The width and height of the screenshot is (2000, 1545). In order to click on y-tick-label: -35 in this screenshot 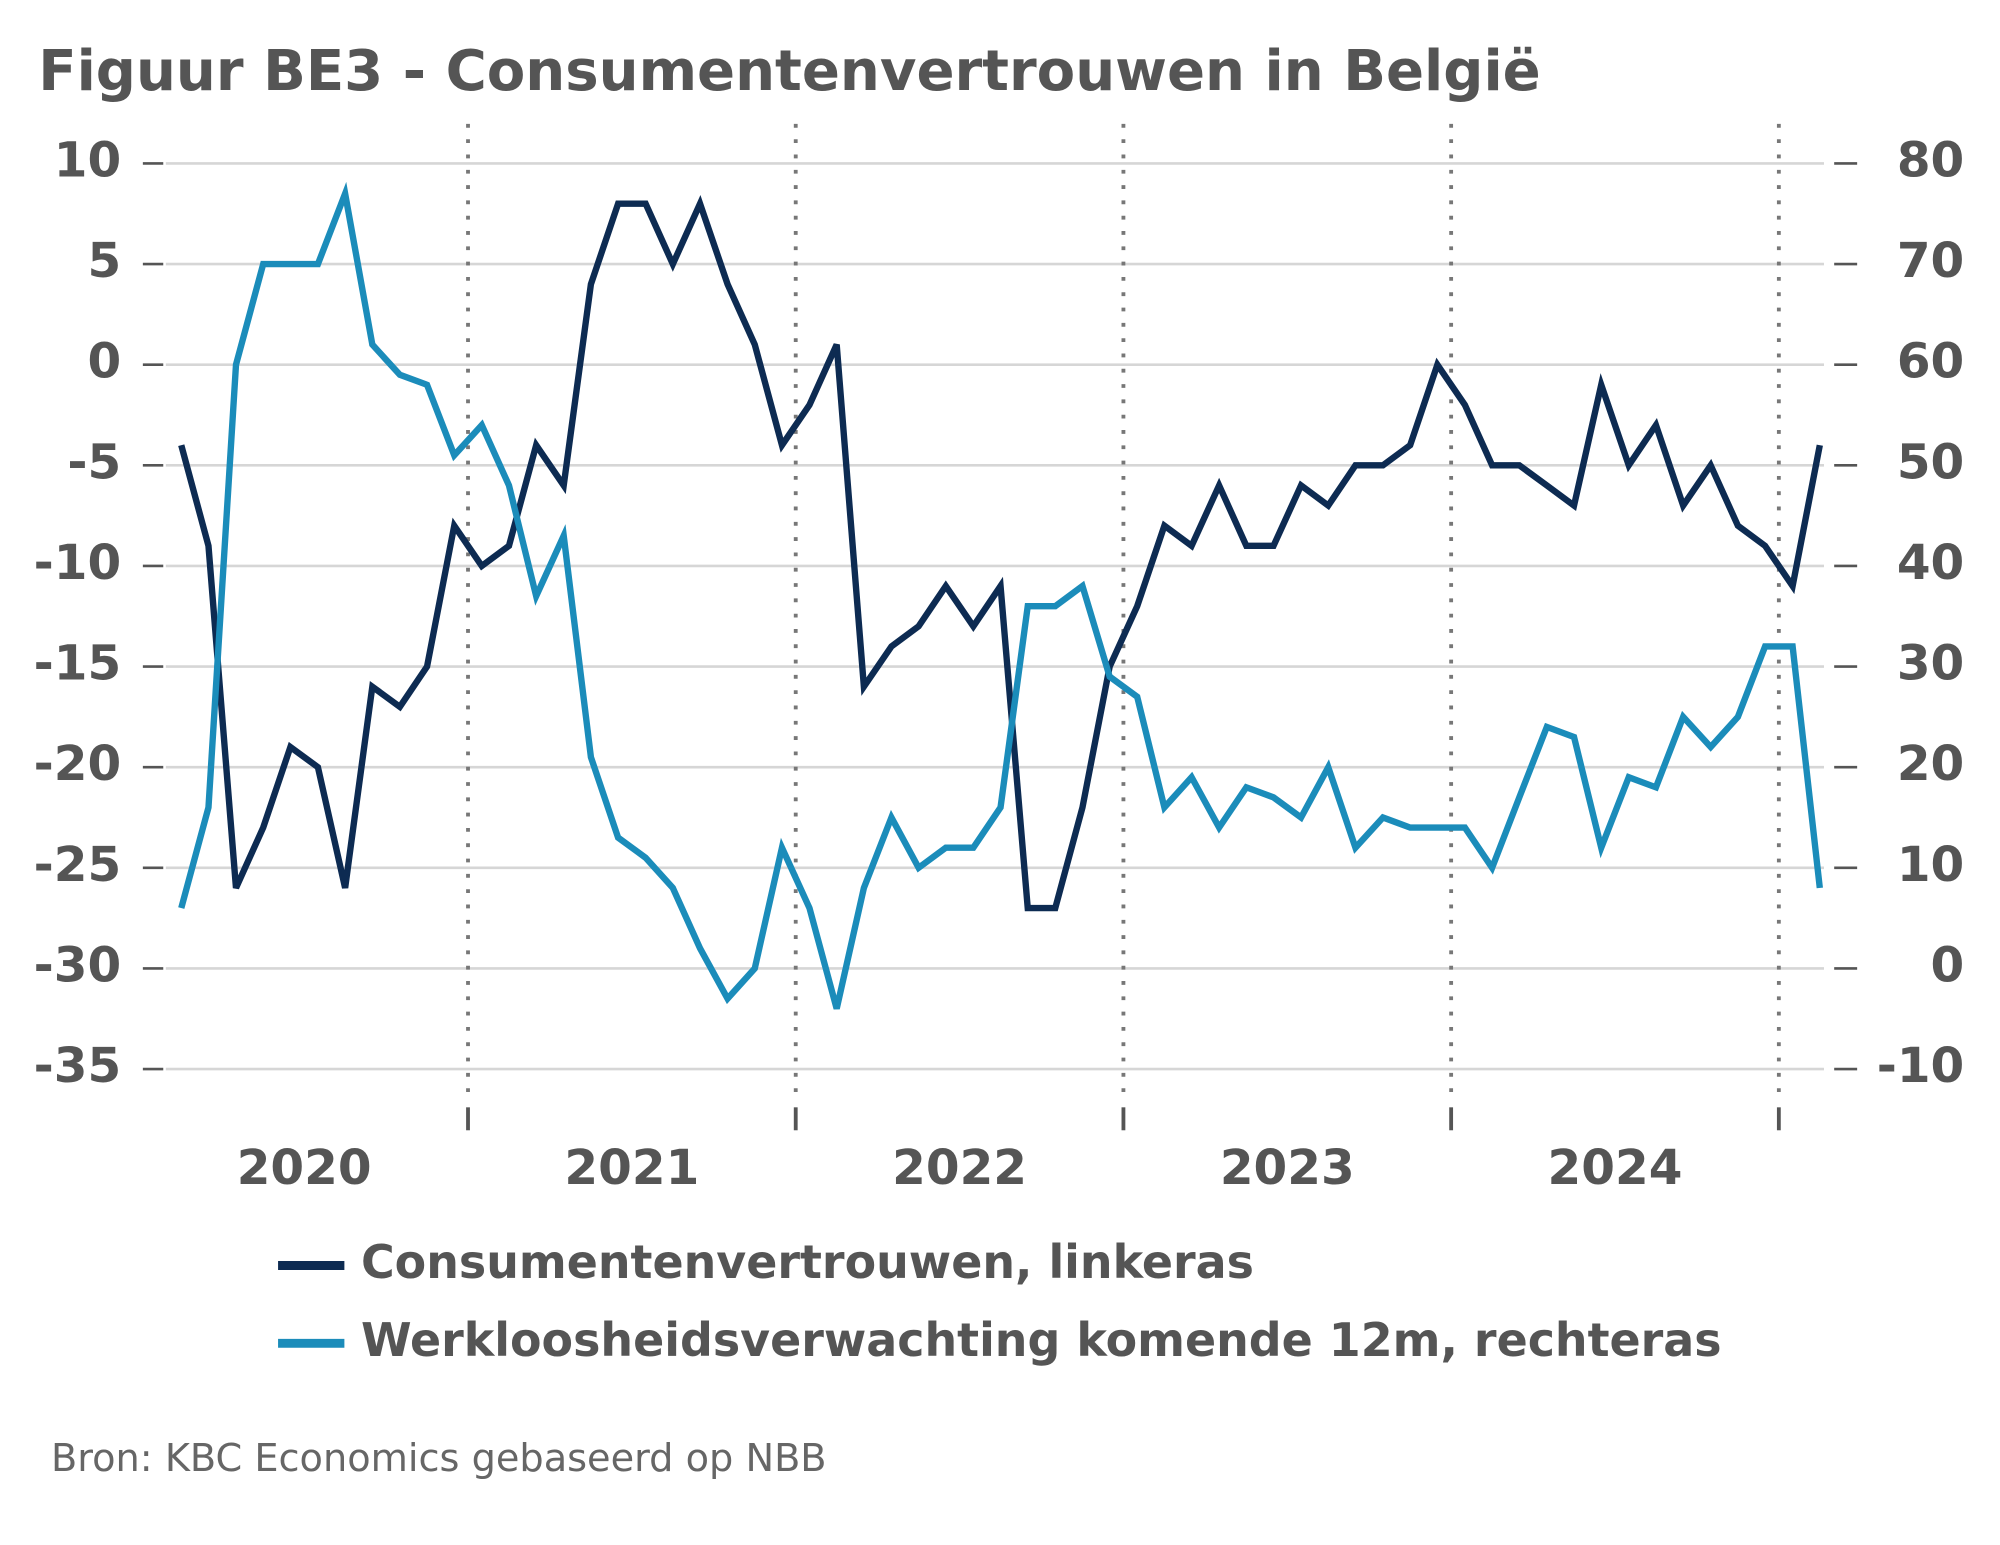, I will do `click(78, 1066)`.